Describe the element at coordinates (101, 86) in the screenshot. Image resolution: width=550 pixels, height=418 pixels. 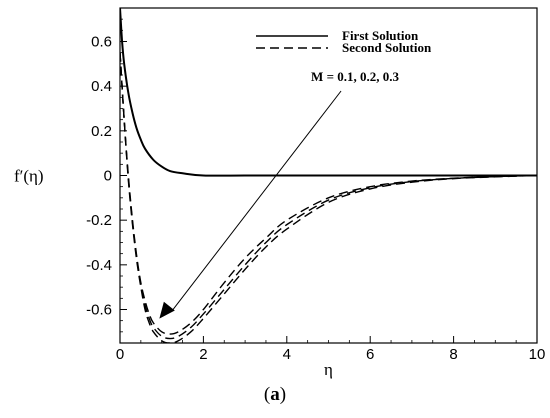
I see `y-tick-label-1: 0.4` at that location.